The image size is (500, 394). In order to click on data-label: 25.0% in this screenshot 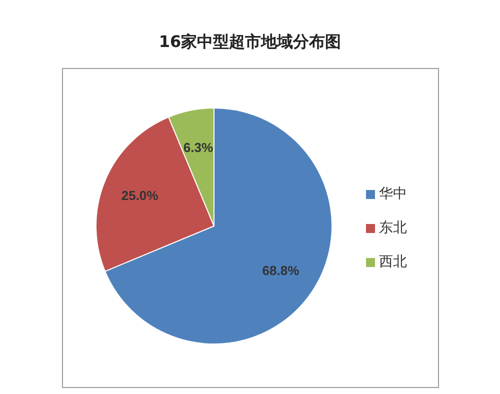, I will do `click(140, 195)`.